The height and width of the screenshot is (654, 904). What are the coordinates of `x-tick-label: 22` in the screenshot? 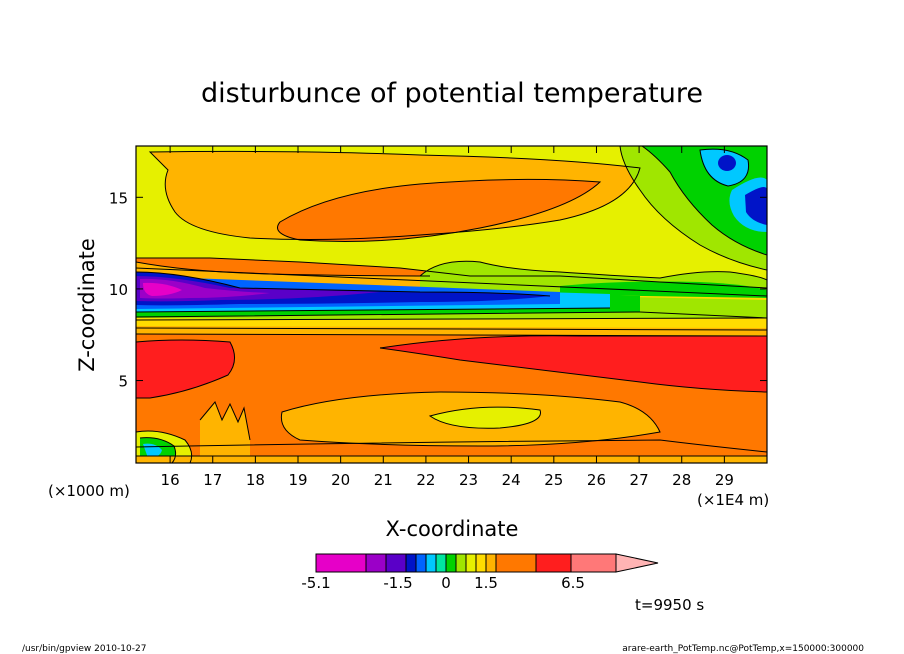 It's located at (425, 480).